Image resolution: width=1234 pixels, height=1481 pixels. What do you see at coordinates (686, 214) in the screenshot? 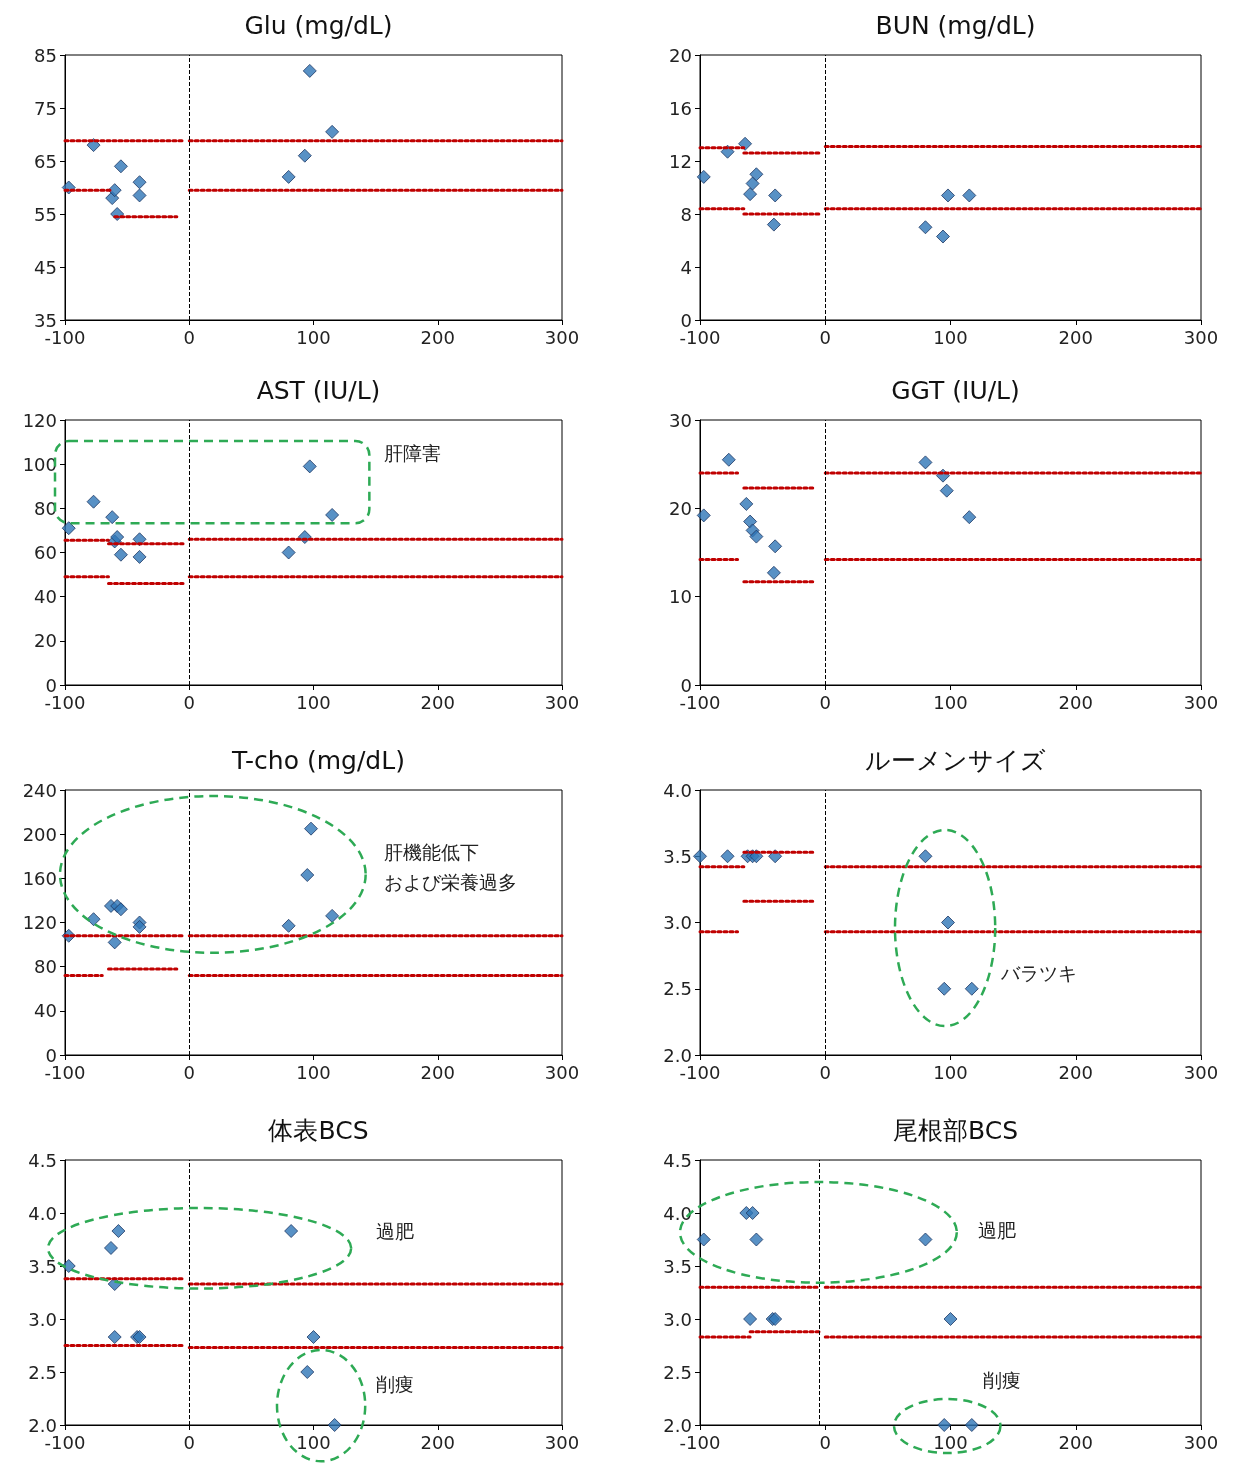
I see `y-tick-label: 8` at bounding box center [686, 214].